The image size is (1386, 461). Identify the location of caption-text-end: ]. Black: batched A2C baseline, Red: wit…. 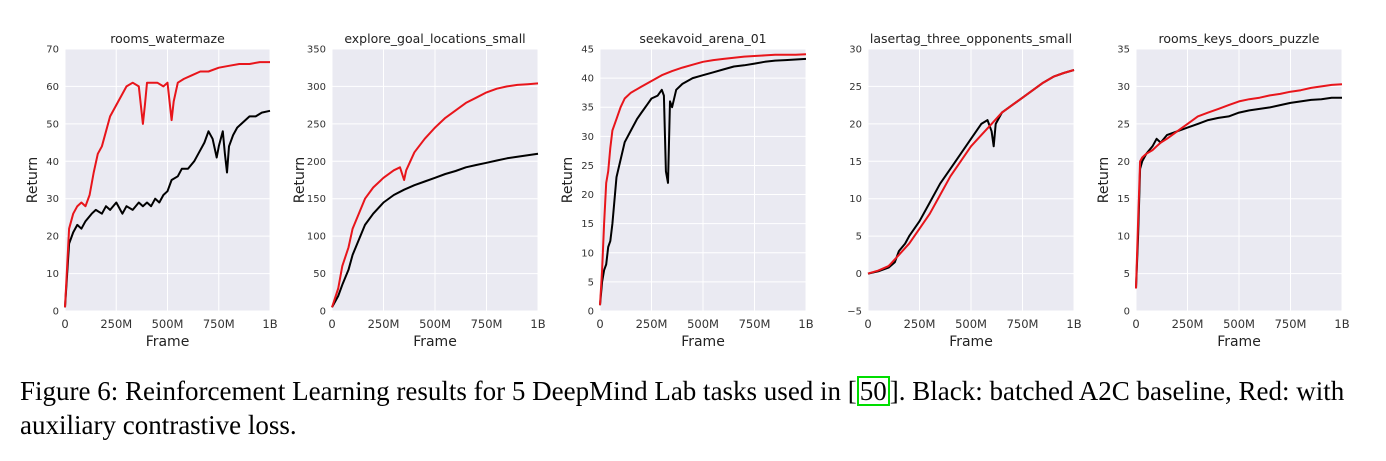
(682, 408).